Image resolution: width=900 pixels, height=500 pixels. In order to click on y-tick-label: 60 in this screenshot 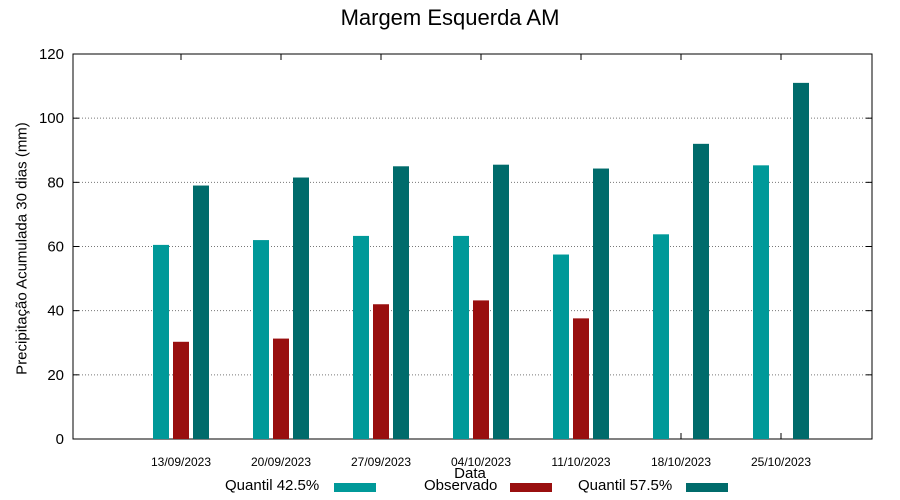, I will do `click(55, 247)`.